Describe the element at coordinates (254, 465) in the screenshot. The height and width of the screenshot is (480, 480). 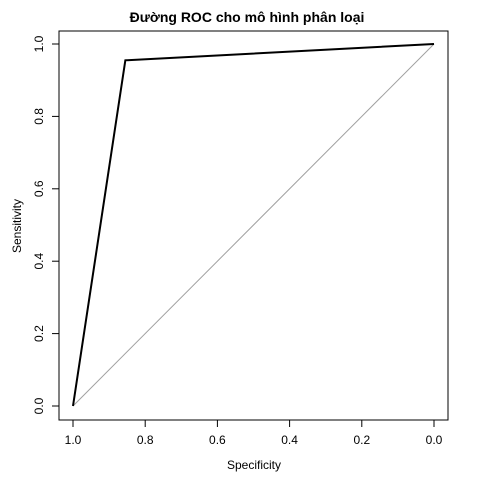
I see `x-axis-label: Specificity` at that location.